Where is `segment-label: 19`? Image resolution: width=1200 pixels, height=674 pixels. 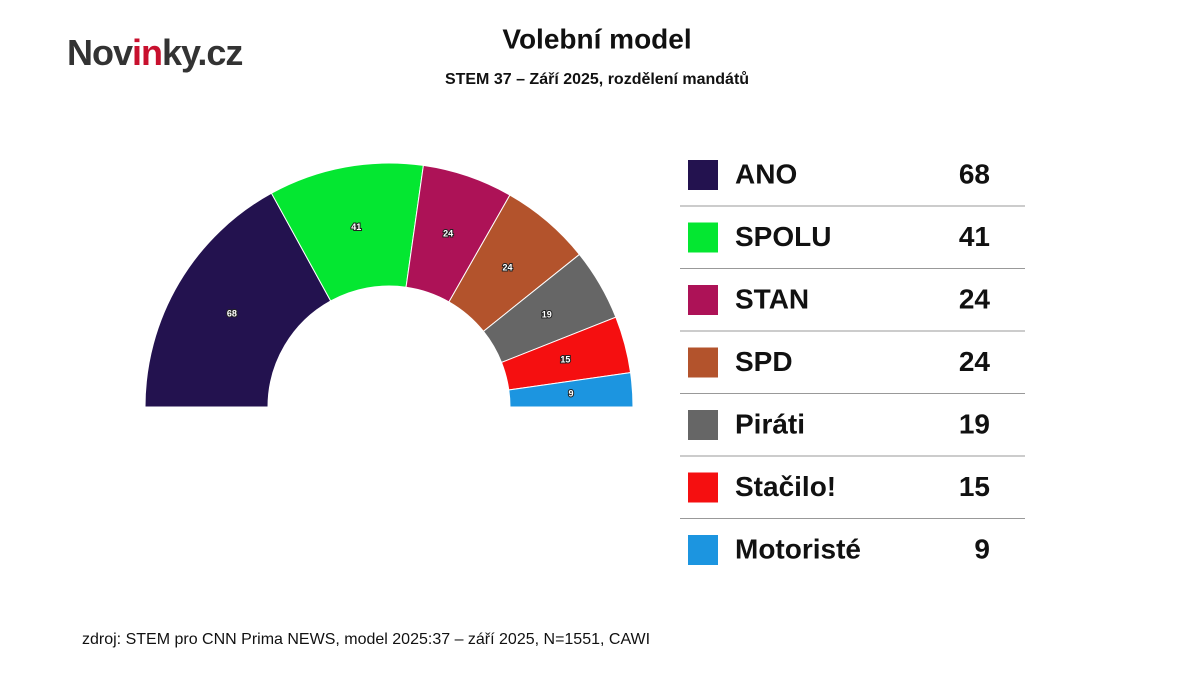
segment-label: 19 is located at coordinates (547, 315).